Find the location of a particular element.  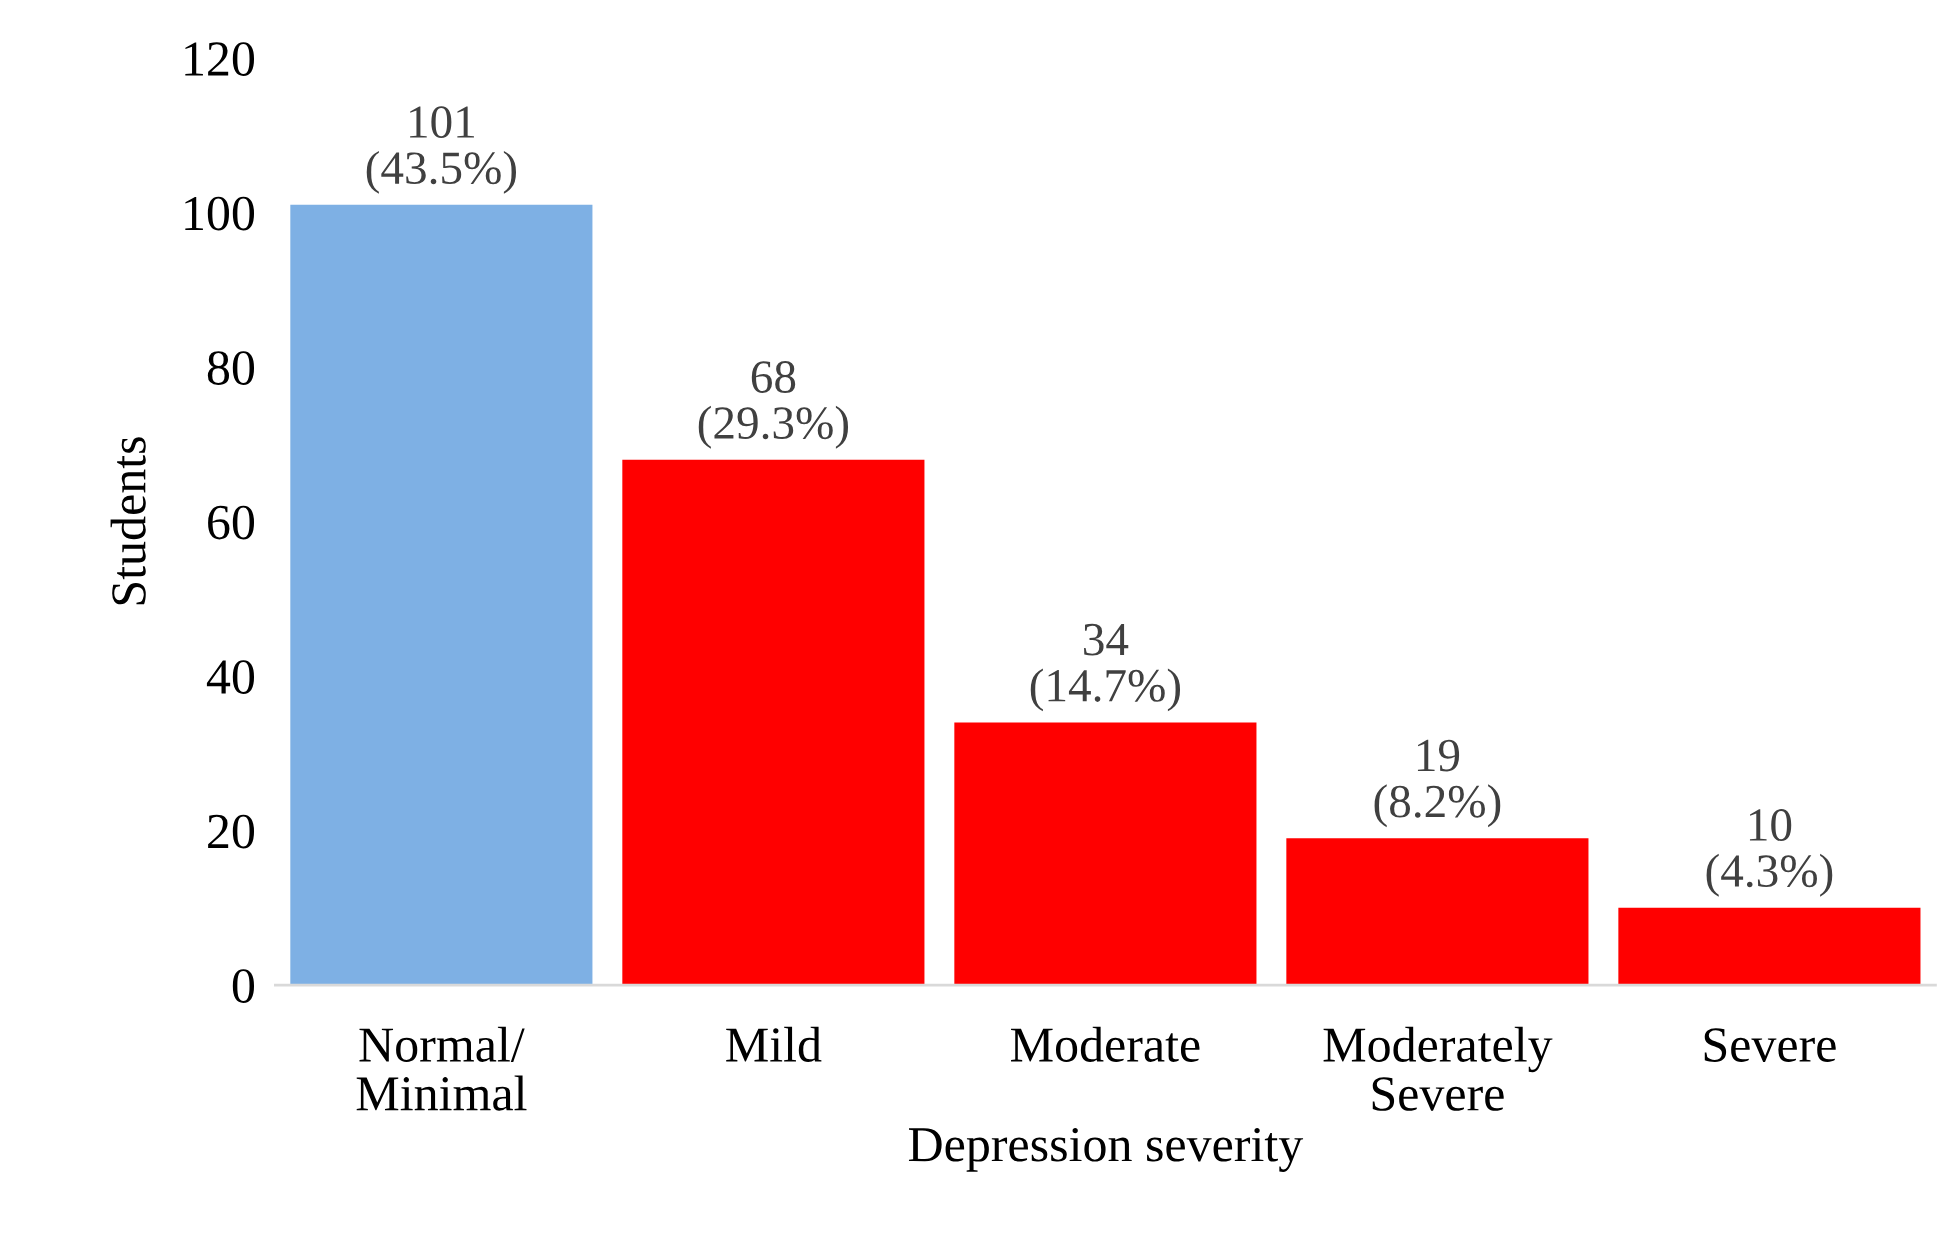

x-tick-label: Severe is located at coordinates (1770, 1045).